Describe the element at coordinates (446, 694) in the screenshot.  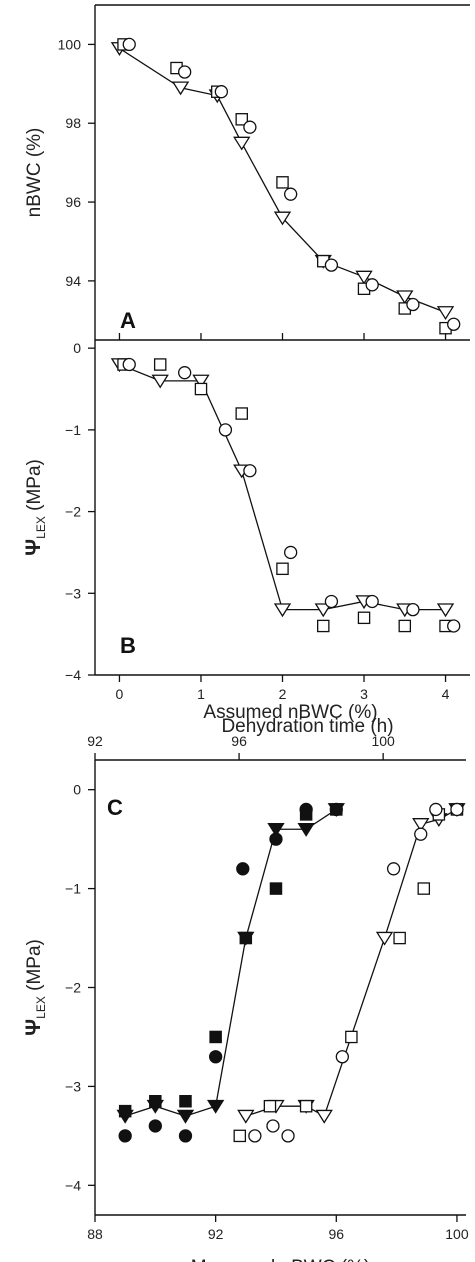
I see `x-tick-label: 4` at that location.